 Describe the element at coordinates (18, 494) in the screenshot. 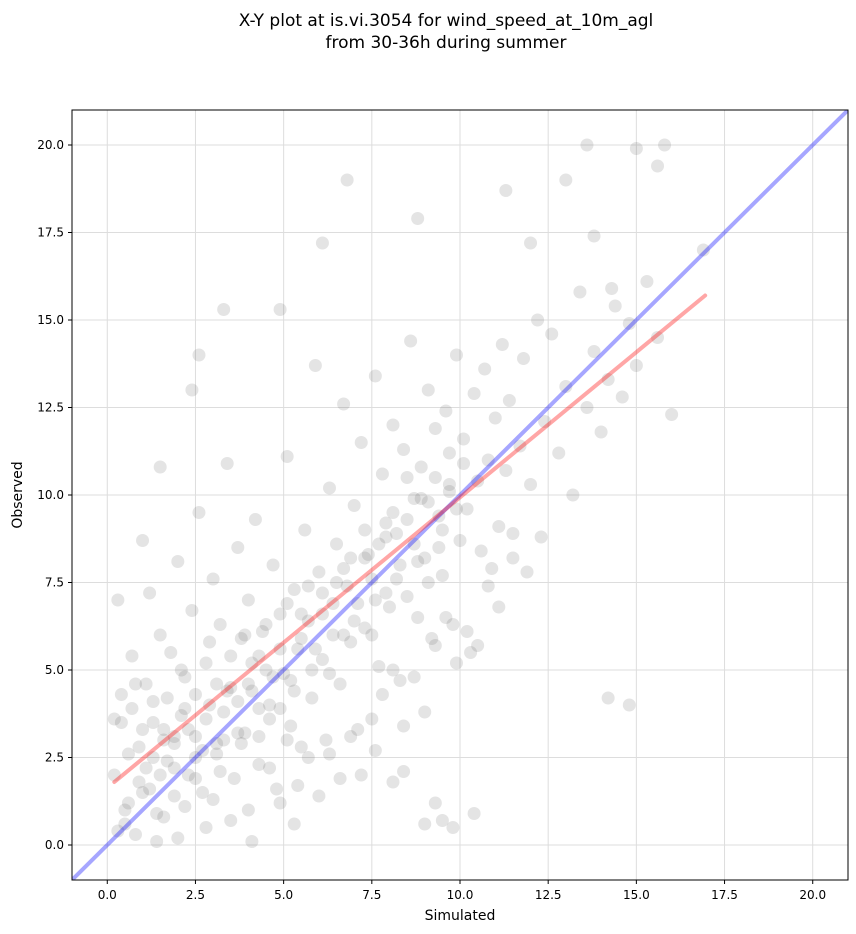

I see `y-axis-label: Observed` at that location.